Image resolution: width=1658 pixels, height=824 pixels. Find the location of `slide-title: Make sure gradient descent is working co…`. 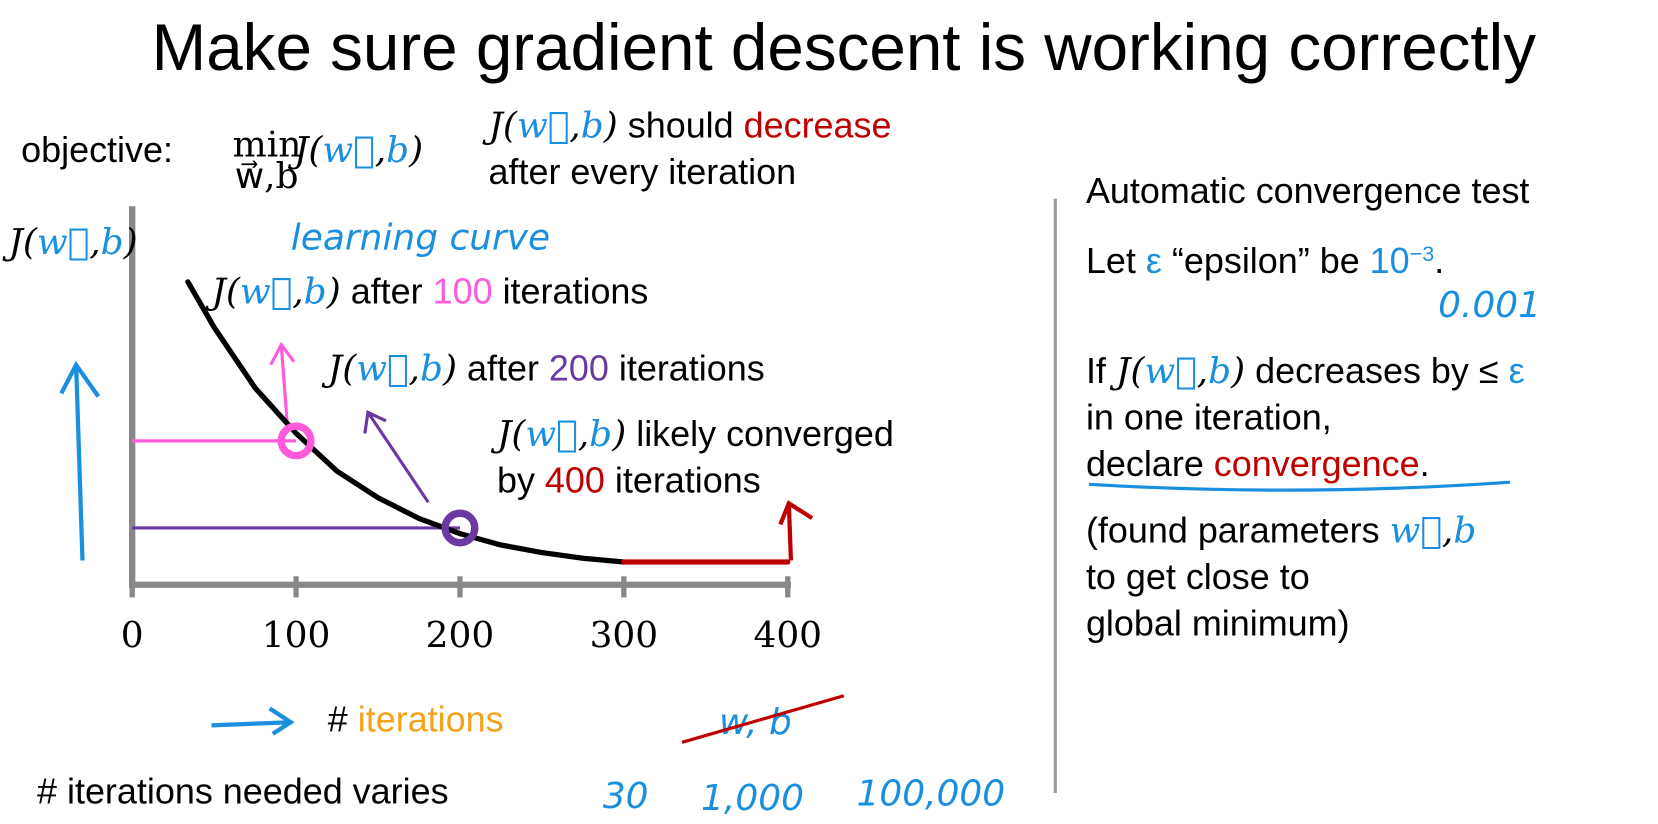

slide-title: Make sure gradient descent is working co… is located at coordinates (844, 47).